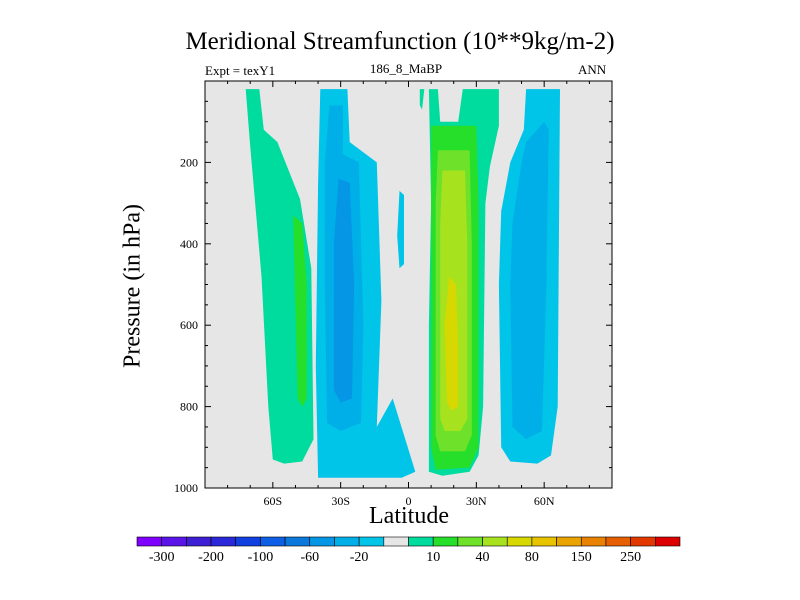  I want to click on x-axis-label: Latitude, so click(409, 516).